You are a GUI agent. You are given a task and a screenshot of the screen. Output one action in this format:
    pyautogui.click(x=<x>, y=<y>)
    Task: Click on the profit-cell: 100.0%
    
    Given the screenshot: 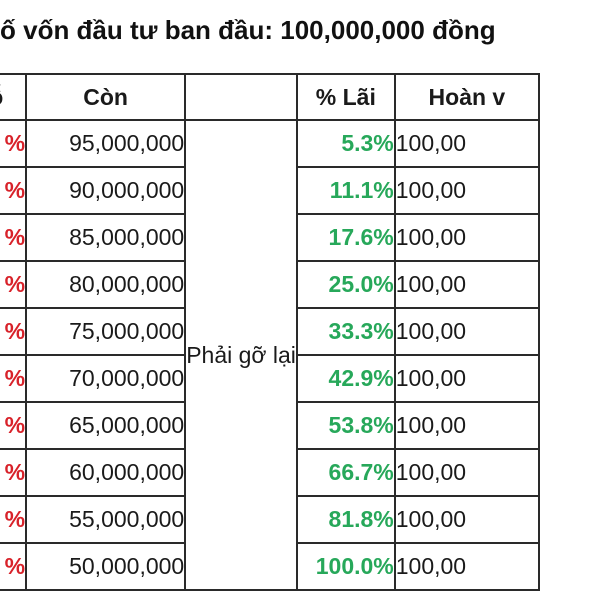 What is the action you would take?
    pyautogui.click(x=345, y=566)
    